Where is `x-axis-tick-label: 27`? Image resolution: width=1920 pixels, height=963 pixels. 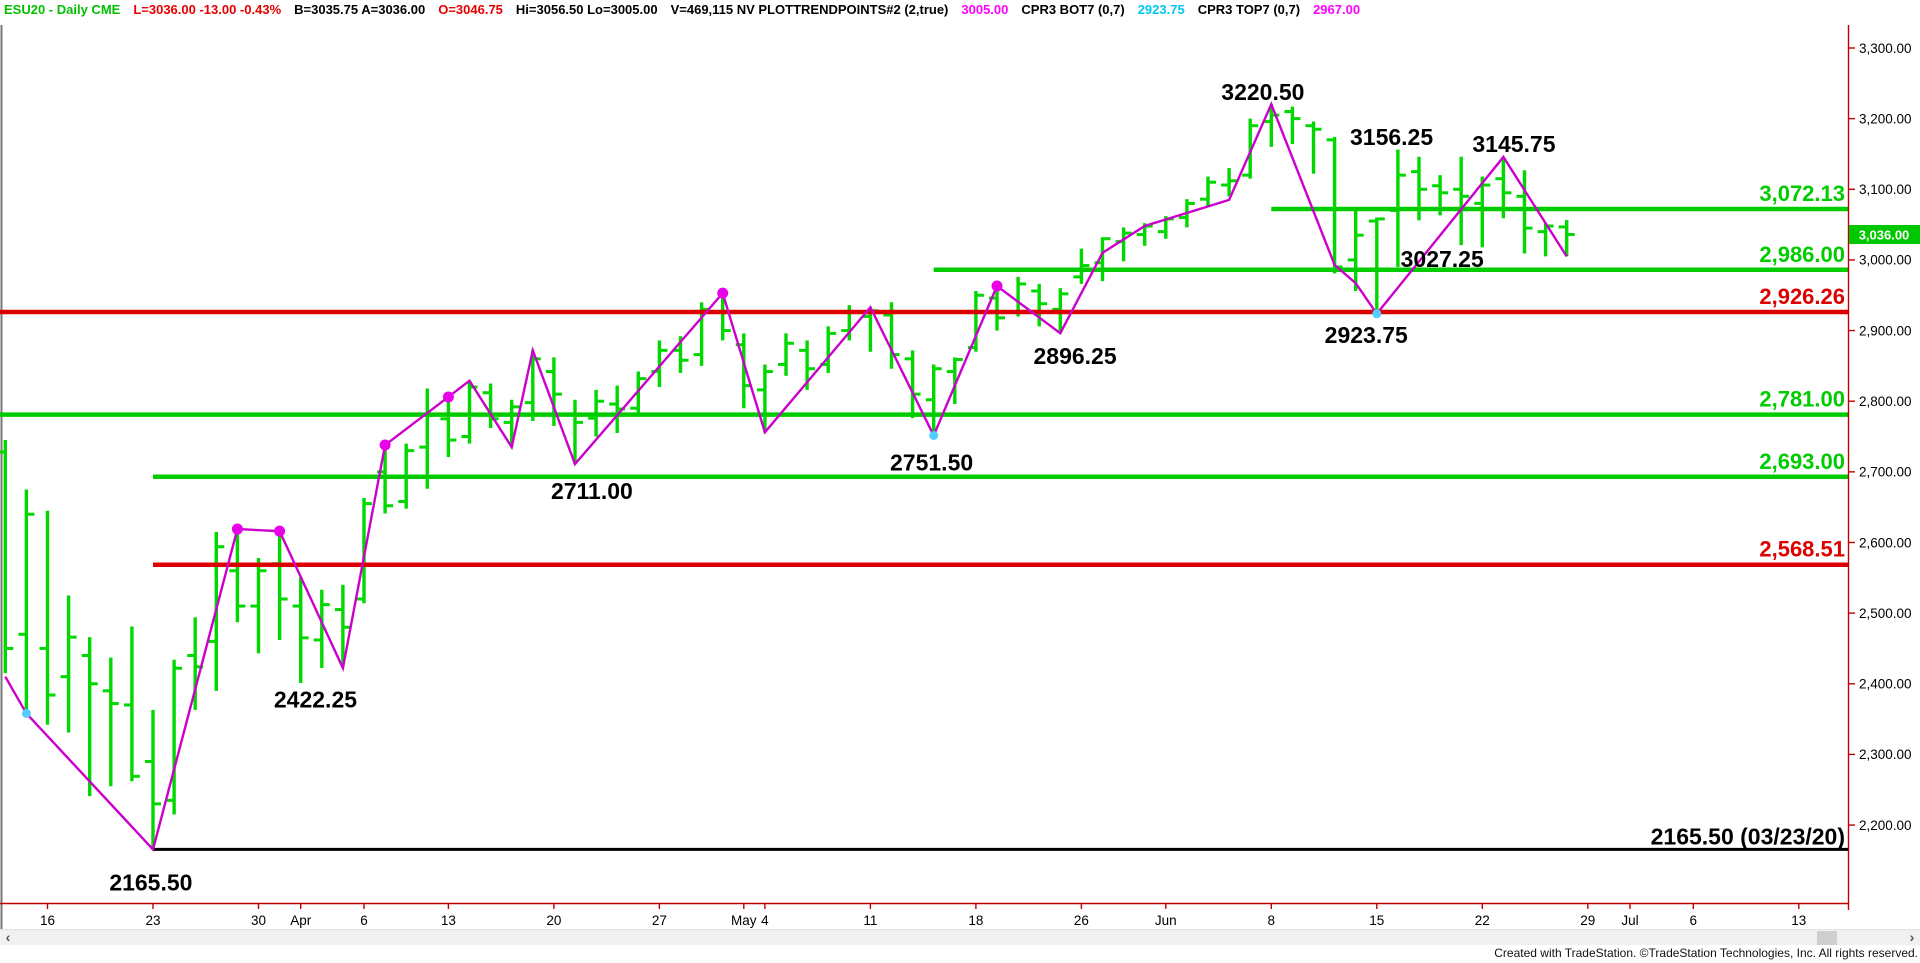
x-axis-tick-label: 27 is located at coordinates (659, 920).